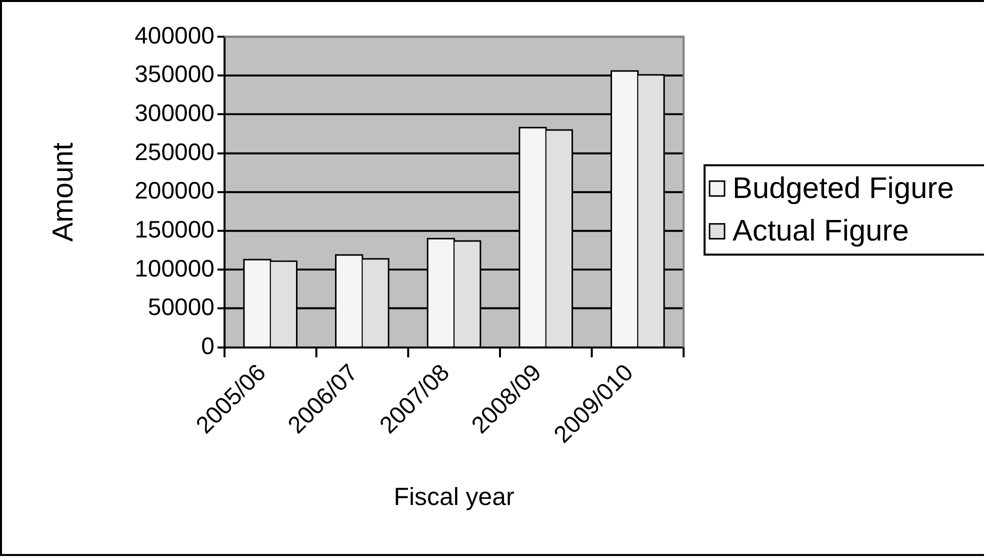  I want to click on y-axis-title: Amount, so click(63, 192).